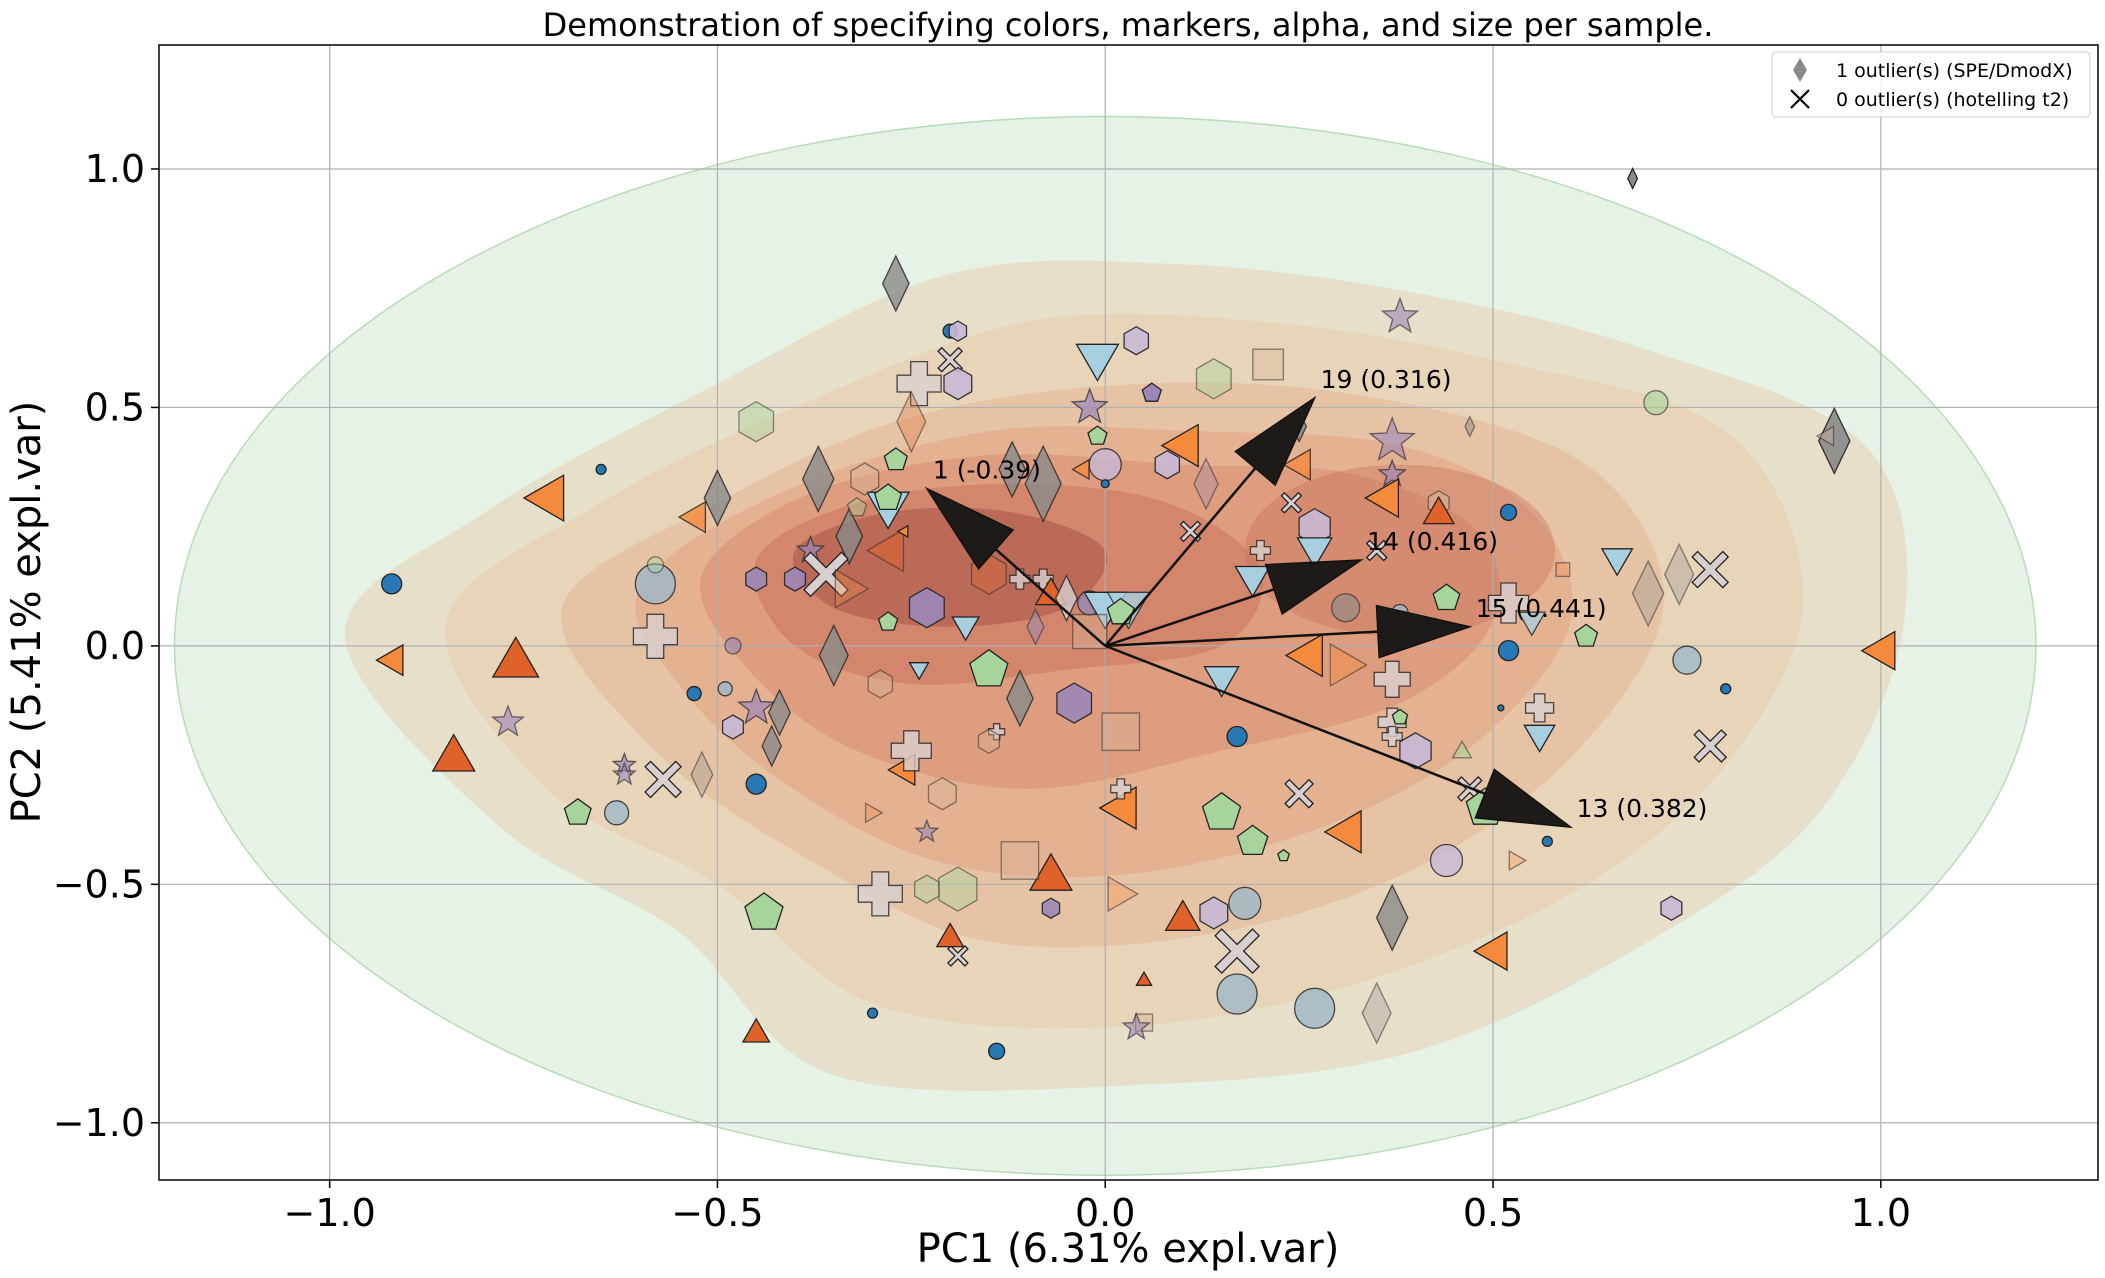 The width and height of the screenshot is (2105, 1278). Describe the element at coordinates (1642, 808) in the screenshot. I see `loading-label: 13 (0.382)` at that location.